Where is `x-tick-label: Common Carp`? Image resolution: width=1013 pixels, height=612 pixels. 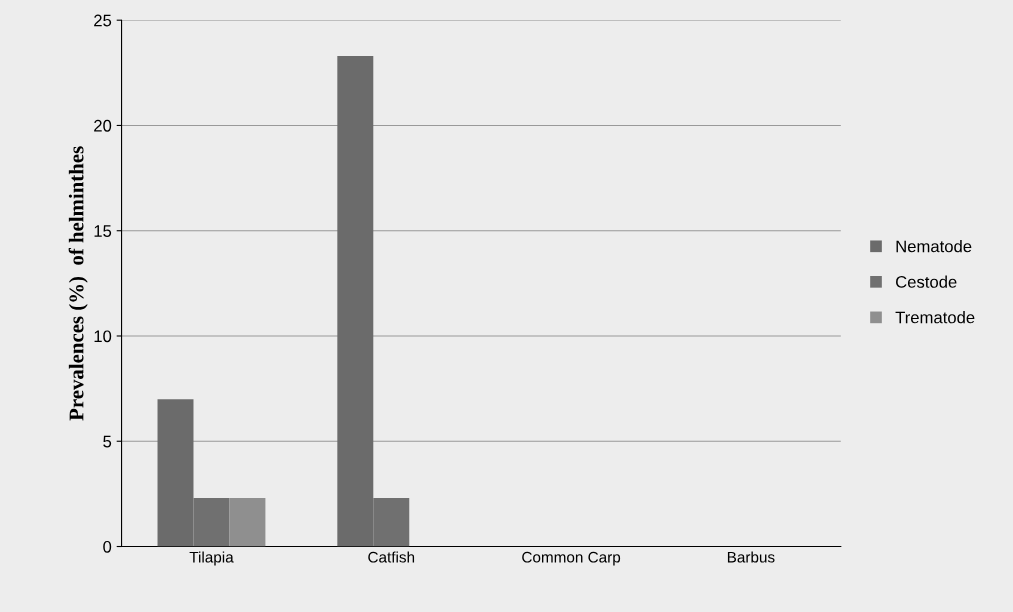 x-tick-label: Common Carp is located at coordinates (571, 558).